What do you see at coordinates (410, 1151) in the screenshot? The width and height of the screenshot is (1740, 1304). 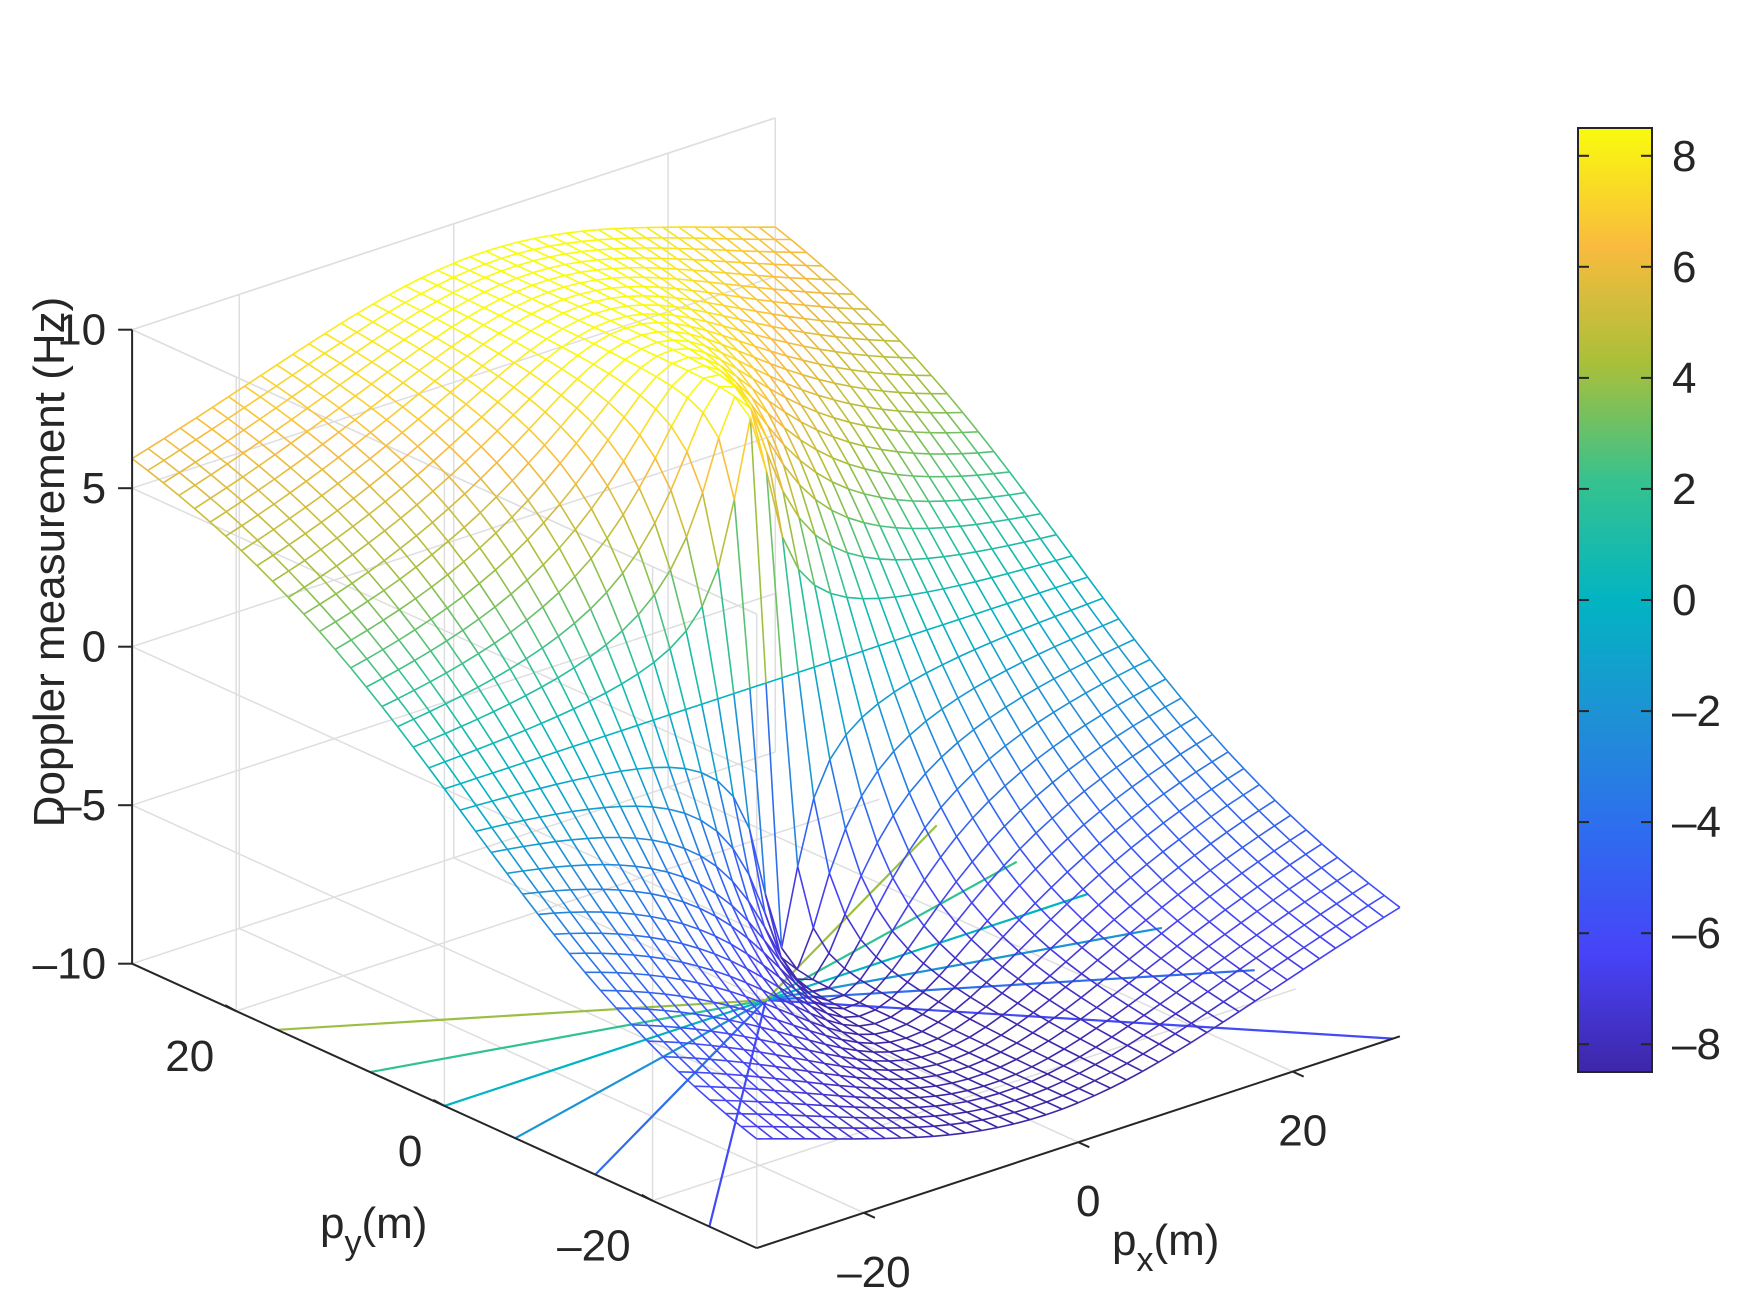 I see `y-tick-label: 0` at bounding box center [410, 1151].